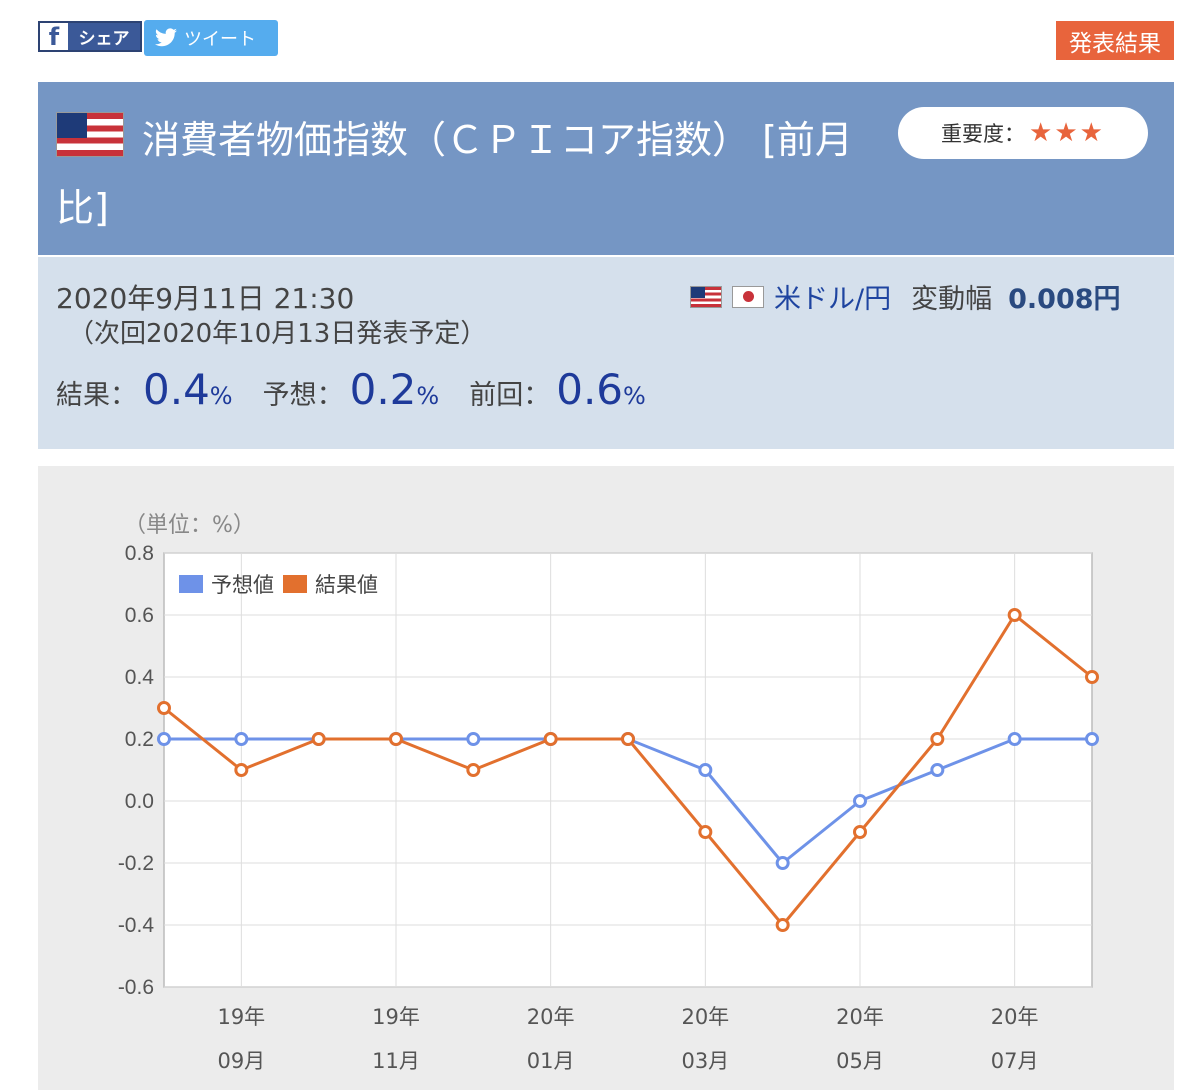 The height and width of the screenshot is (1090, 1200). Describe the element at coordinates (860, 1061) in the screenshot. I see `x-tick-label: 05月` at that location.